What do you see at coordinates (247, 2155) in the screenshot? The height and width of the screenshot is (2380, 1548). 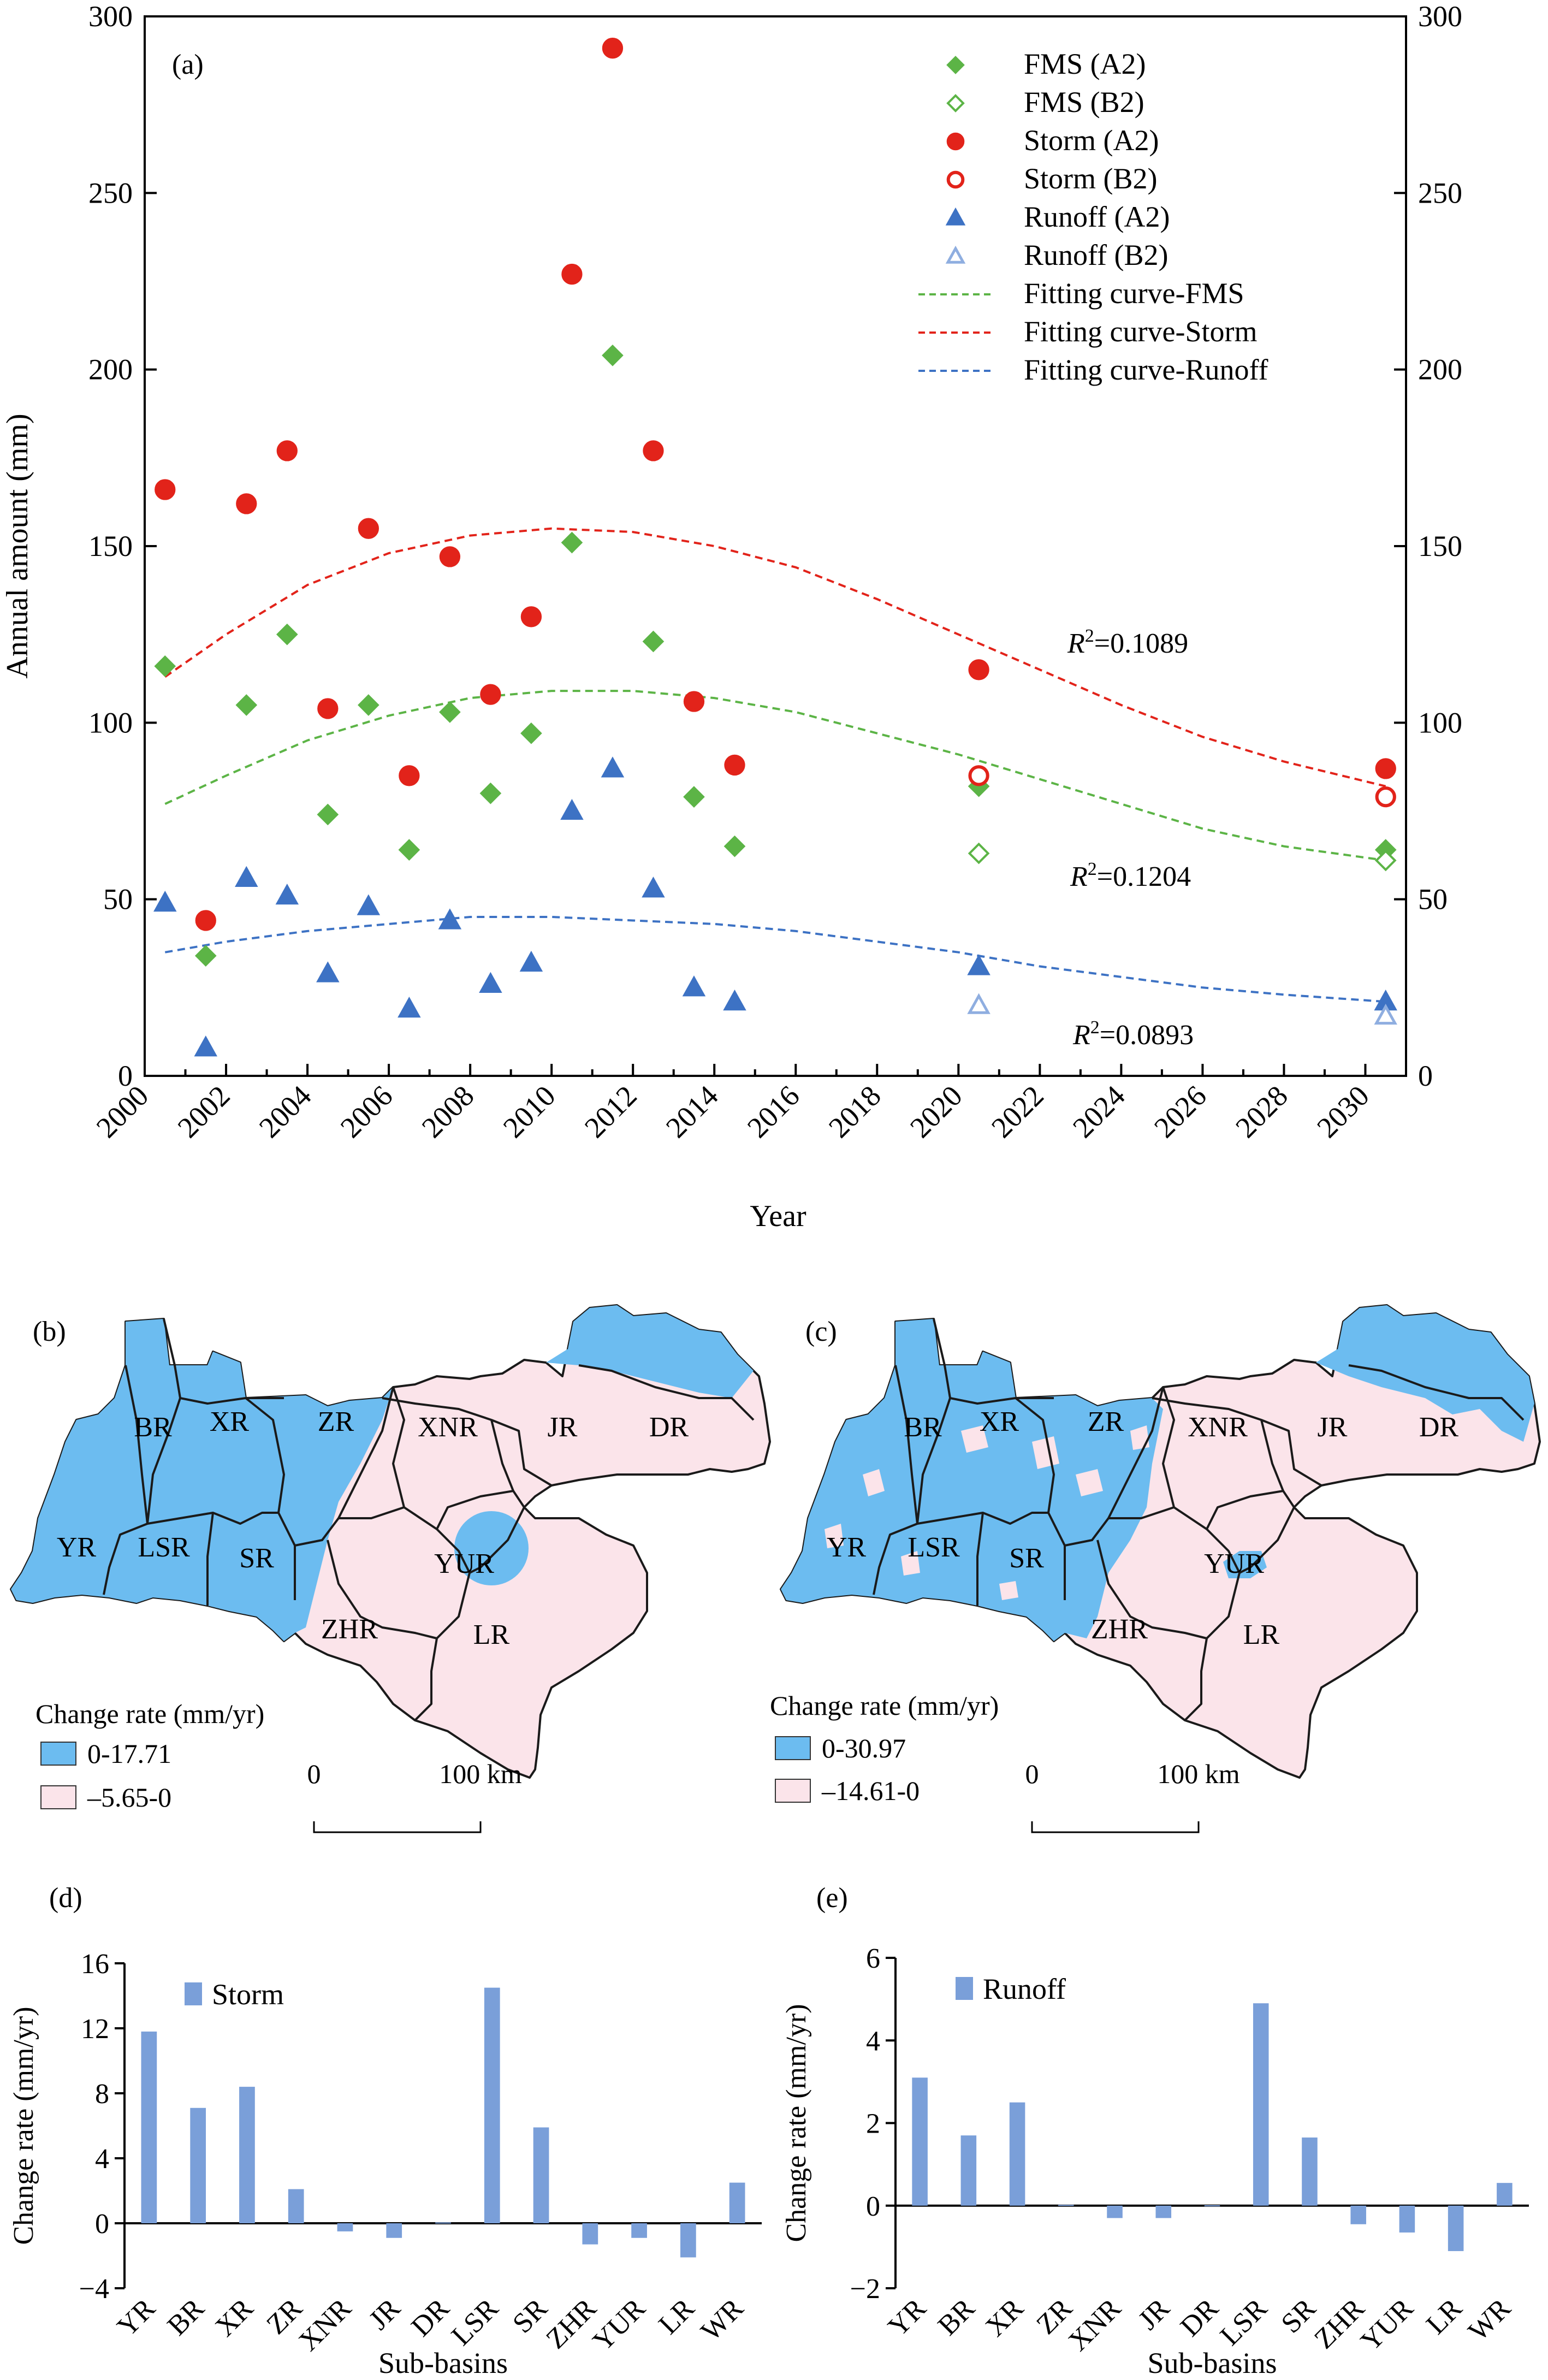 I see `bar-xr` at bounding box center [247, 2155].